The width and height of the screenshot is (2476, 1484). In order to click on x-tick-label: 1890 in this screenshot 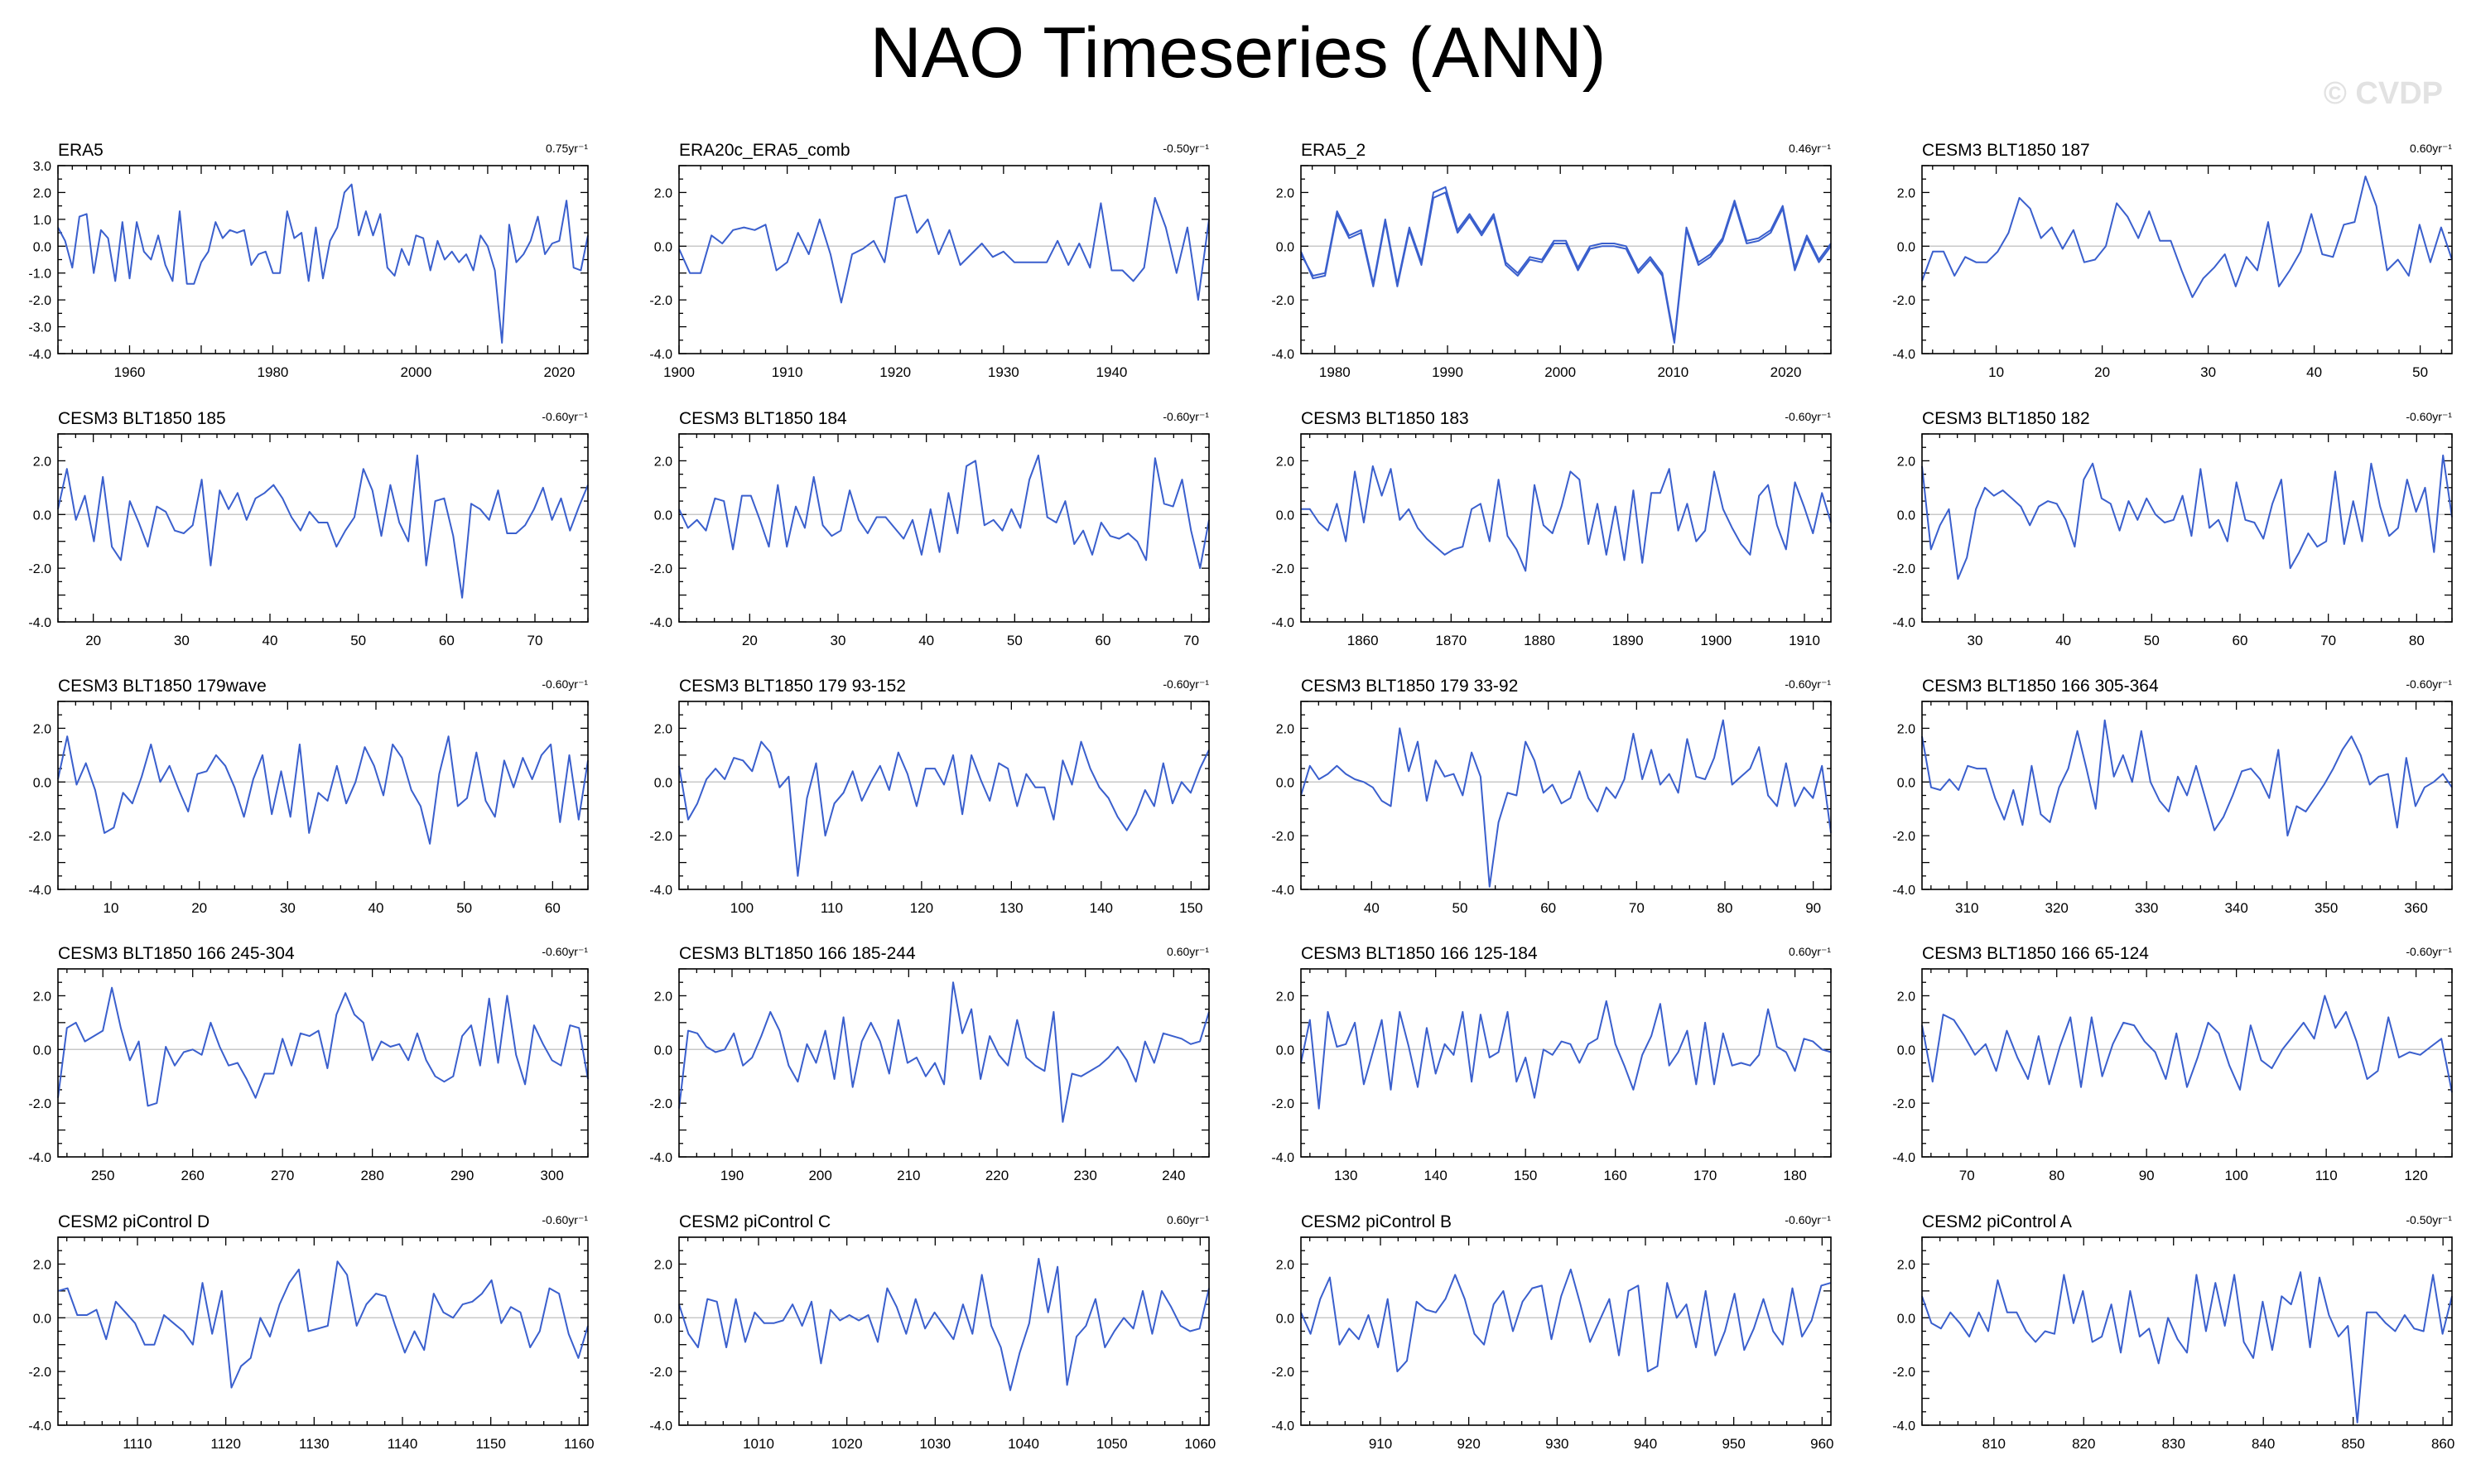, I will do `click(1628, 640)`.